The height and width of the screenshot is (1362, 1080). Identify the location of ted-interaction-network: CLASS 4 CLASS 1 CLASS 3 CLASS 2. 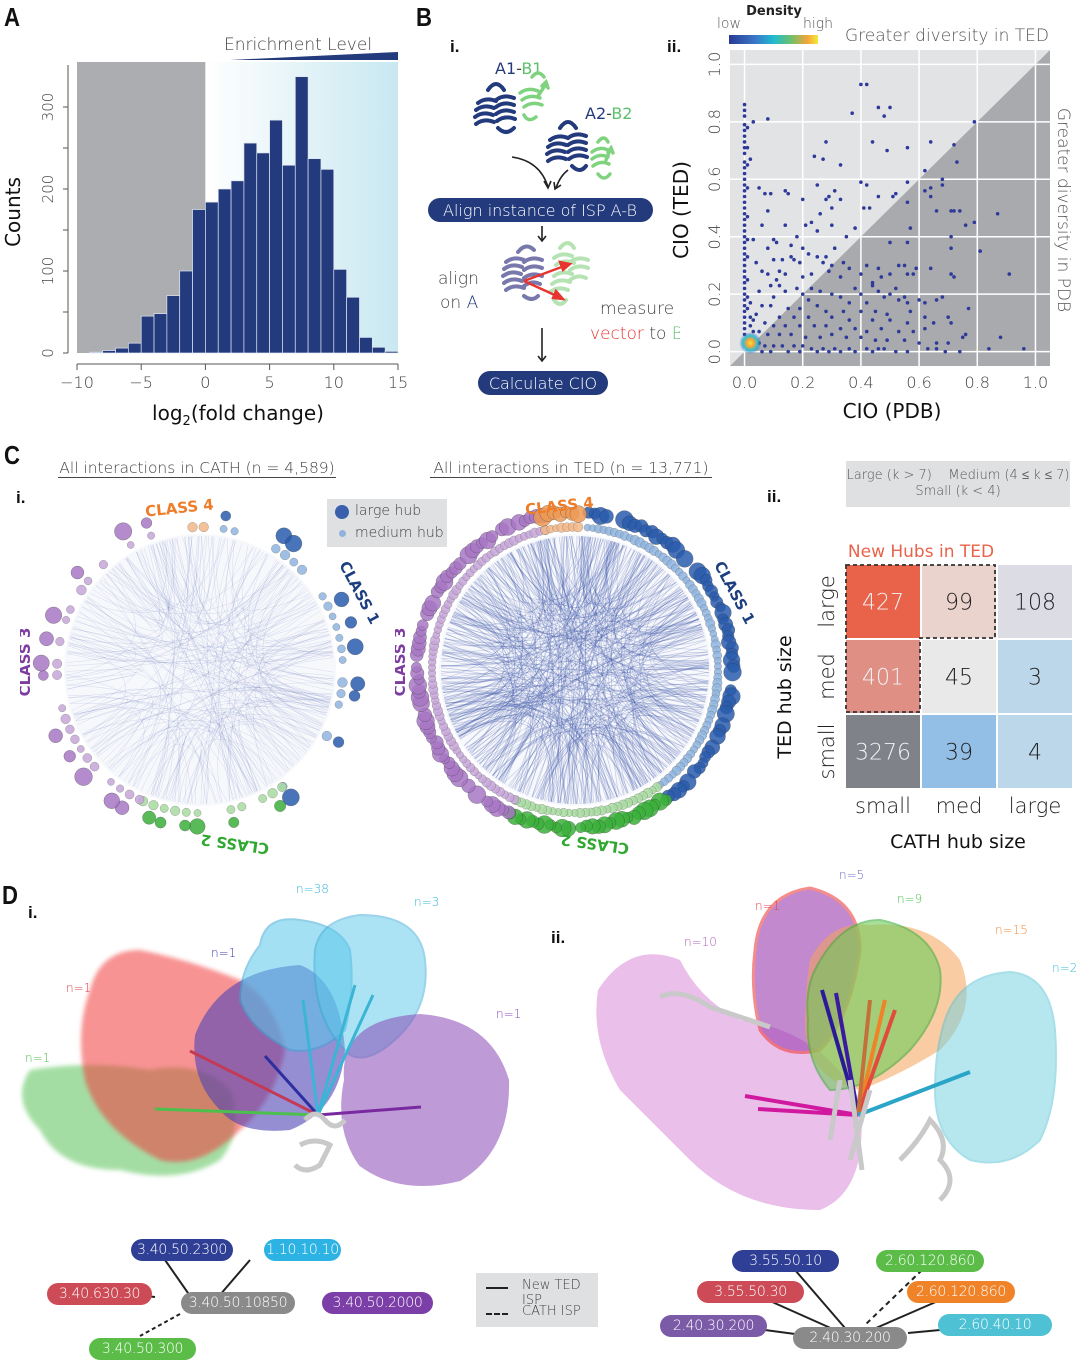
(577, 675).